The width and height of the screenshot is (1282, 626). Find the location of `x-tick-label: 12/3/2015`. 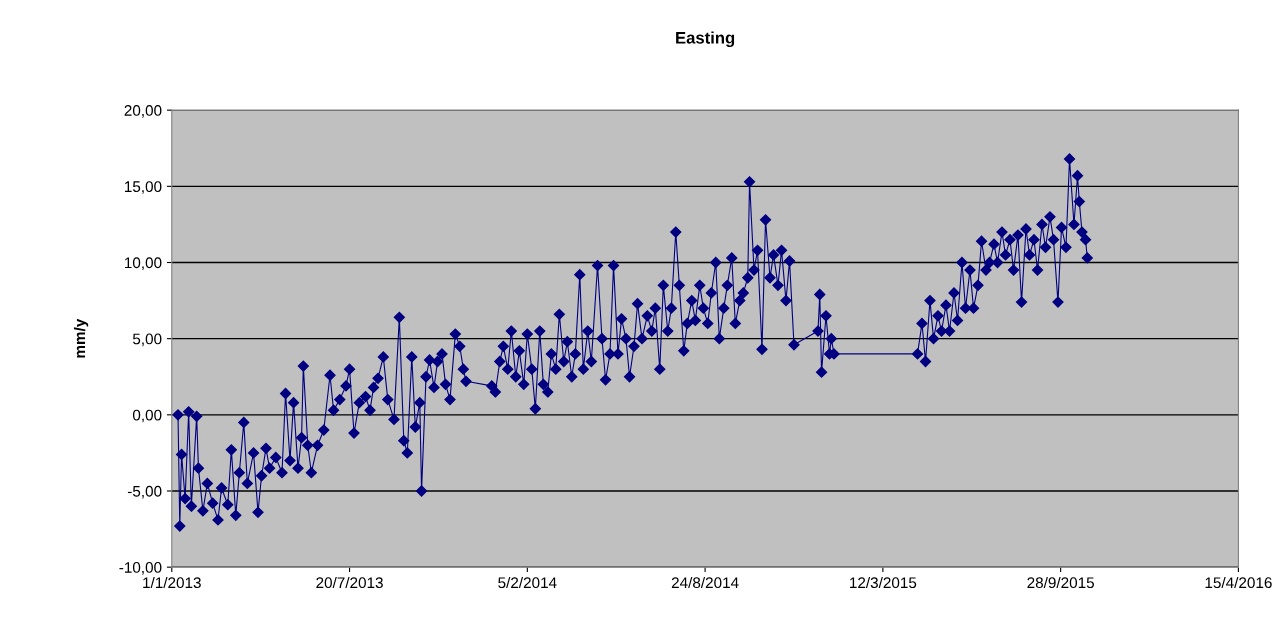

x-tick-label: 12/3/2015 is located at coordinates (883, 582).